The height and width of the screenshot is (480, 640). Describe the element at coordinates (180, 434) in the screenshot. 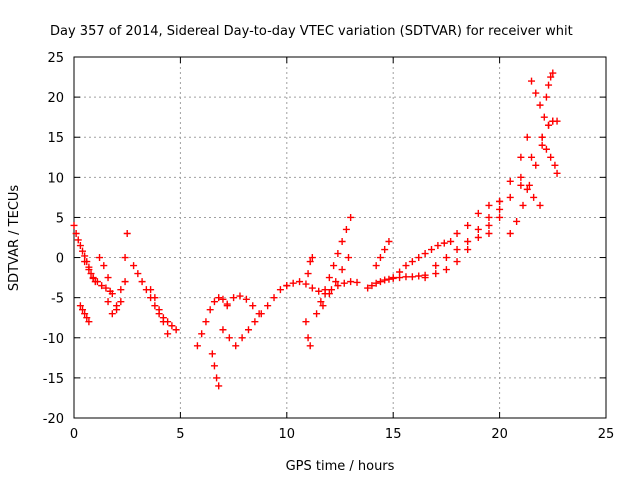

I see `x-tick-label: 5` at that location.